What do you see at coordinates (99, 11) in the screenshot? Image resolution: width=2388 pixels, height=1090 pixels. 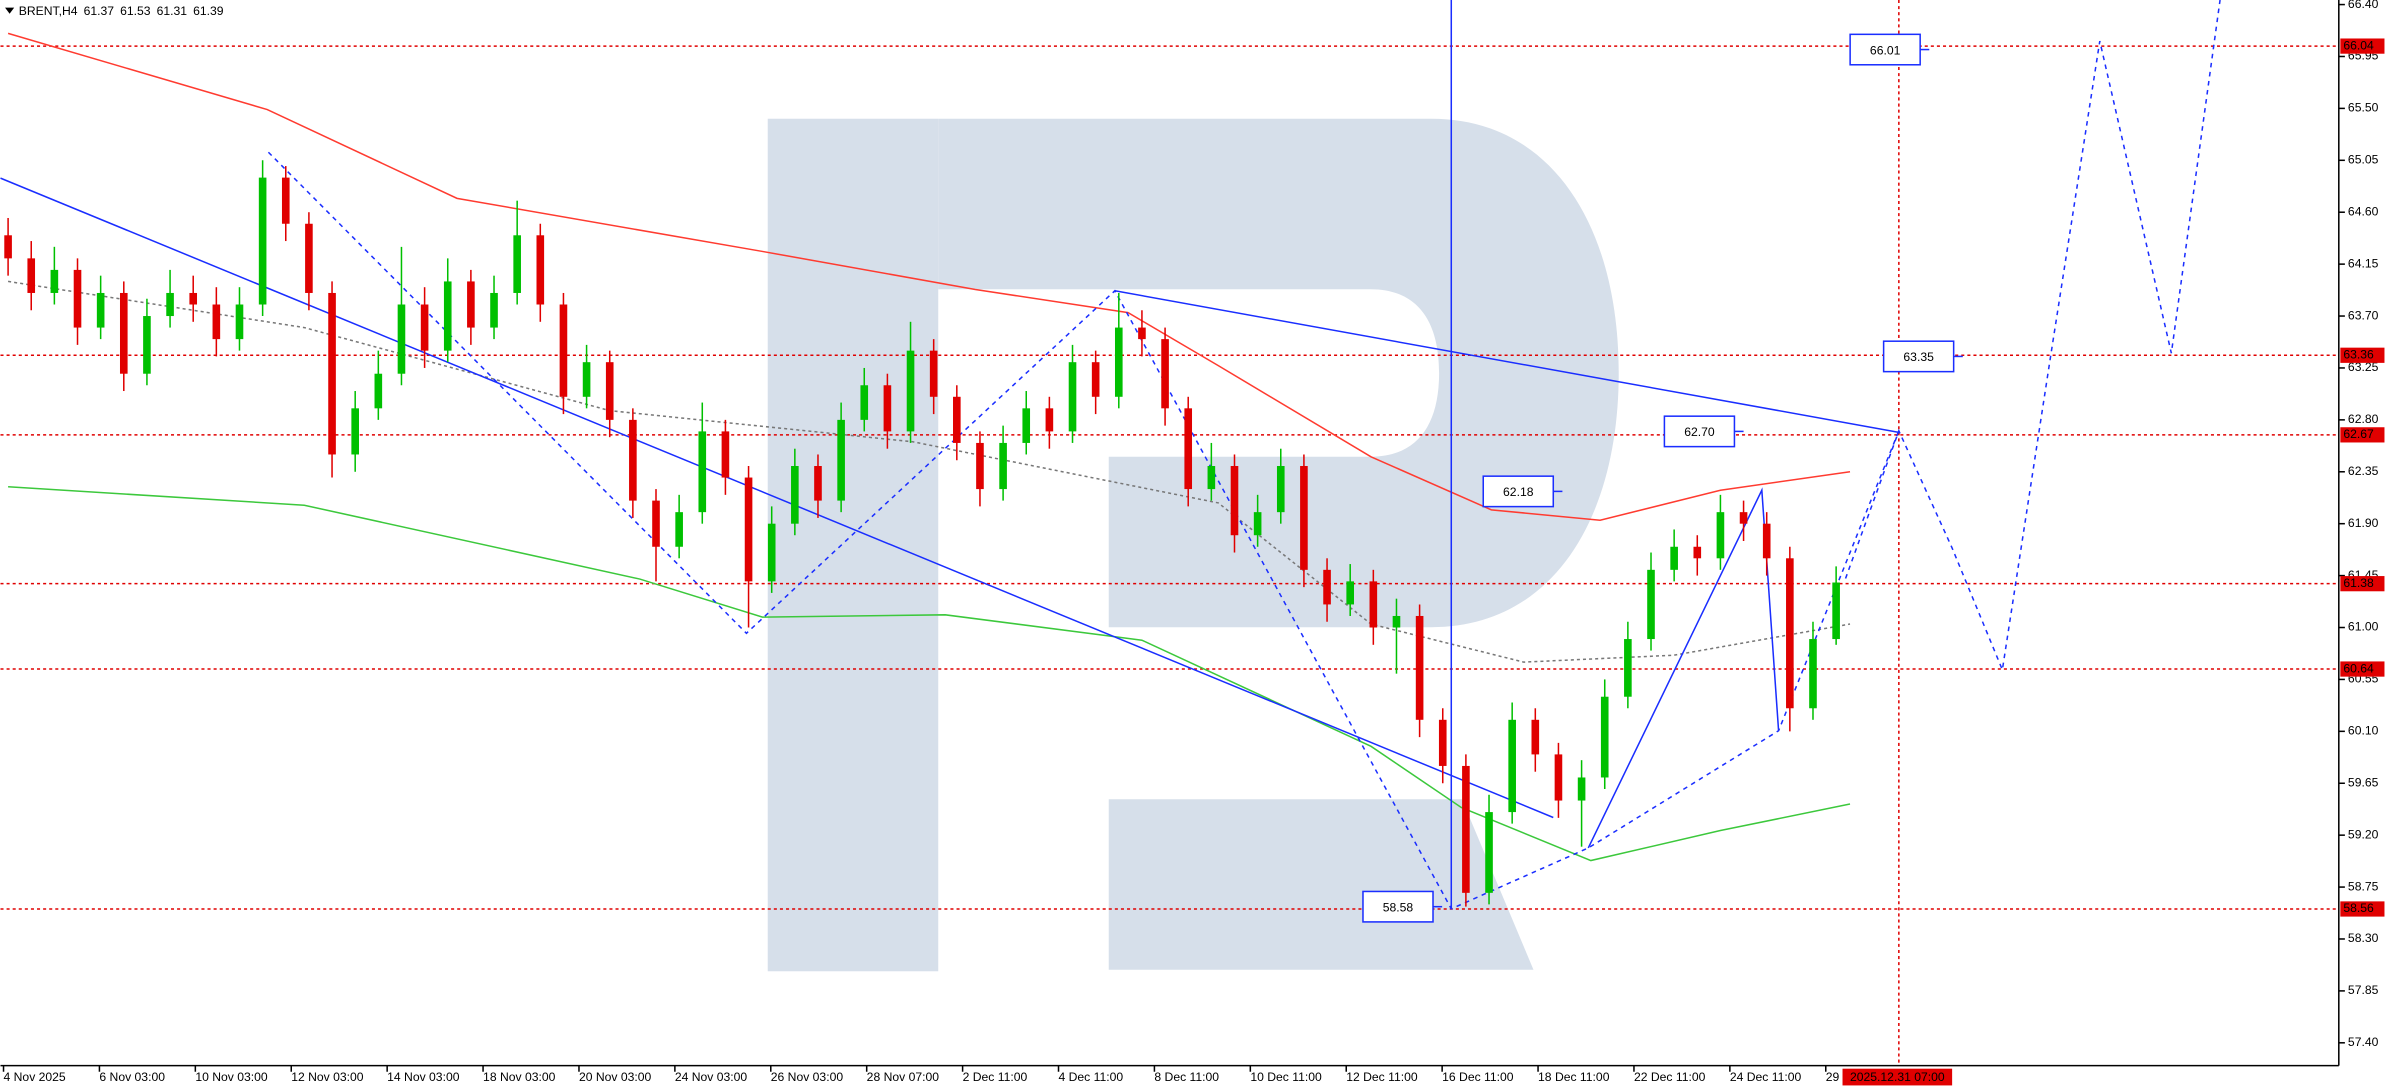 I see `ohlc-value: 61.37` at bounding box center [99, 11].